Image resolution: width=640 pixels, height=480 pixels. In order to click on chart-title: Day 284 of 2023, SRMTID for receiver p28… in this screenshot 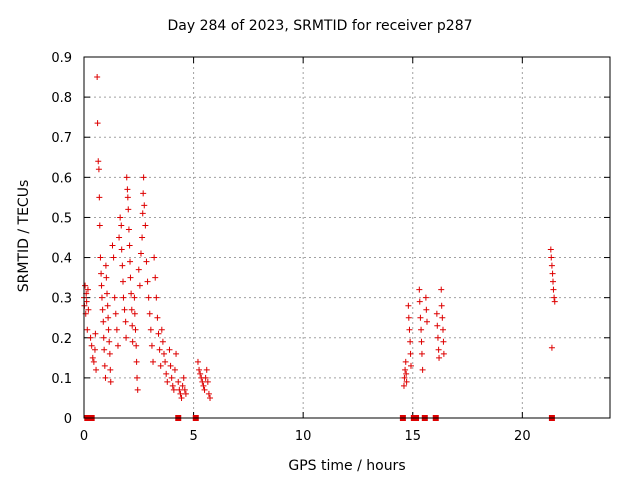, I will do `click(320, 26)`.